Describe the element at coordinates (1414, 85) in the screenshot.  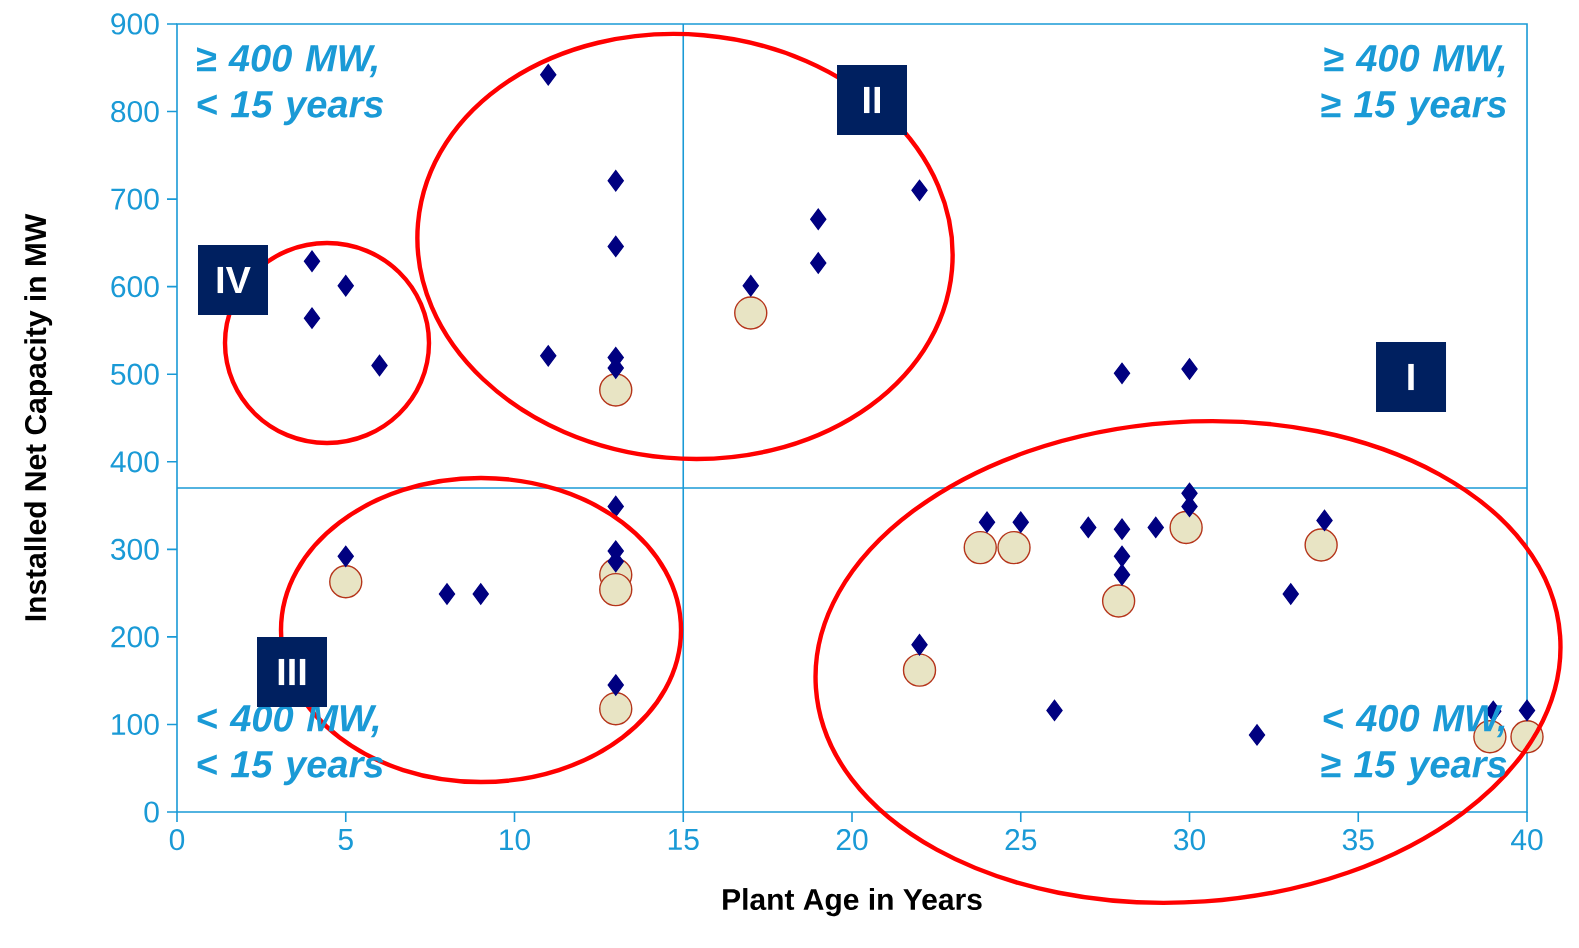
I see `annotation: ≥ 400 MW, ≥ 15 years` at that location.